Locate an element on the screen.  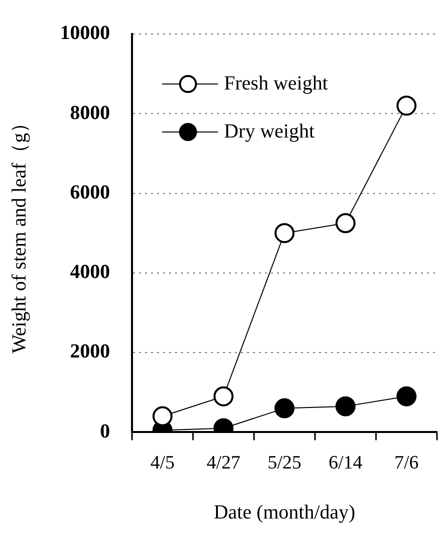
y-tick-label: 10000 is located at coordinates (85, 33).